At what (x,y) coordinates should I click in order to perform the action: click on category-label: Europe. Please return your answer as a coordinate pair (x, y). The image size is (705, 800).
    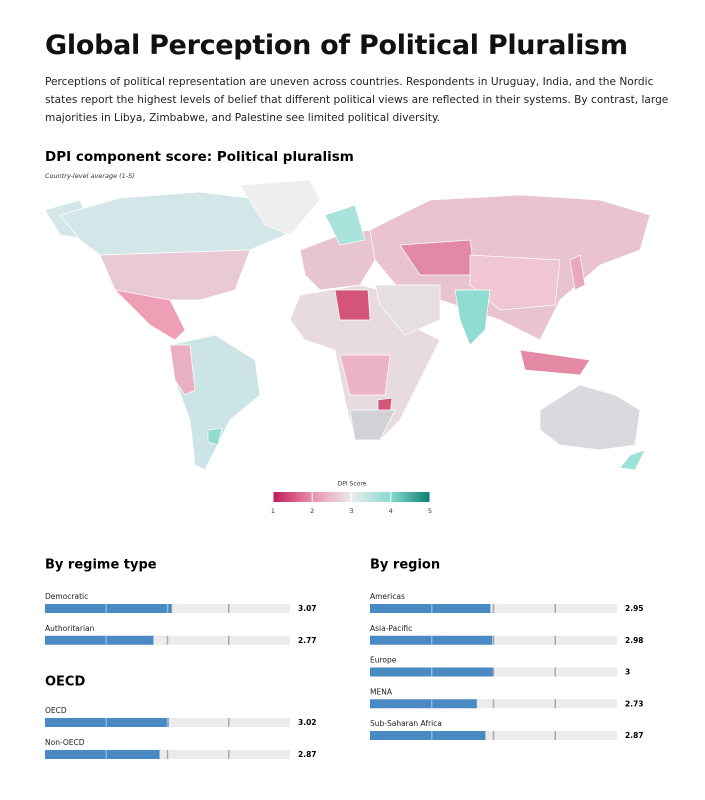
    Looking at the image, I should click on (383, 660).